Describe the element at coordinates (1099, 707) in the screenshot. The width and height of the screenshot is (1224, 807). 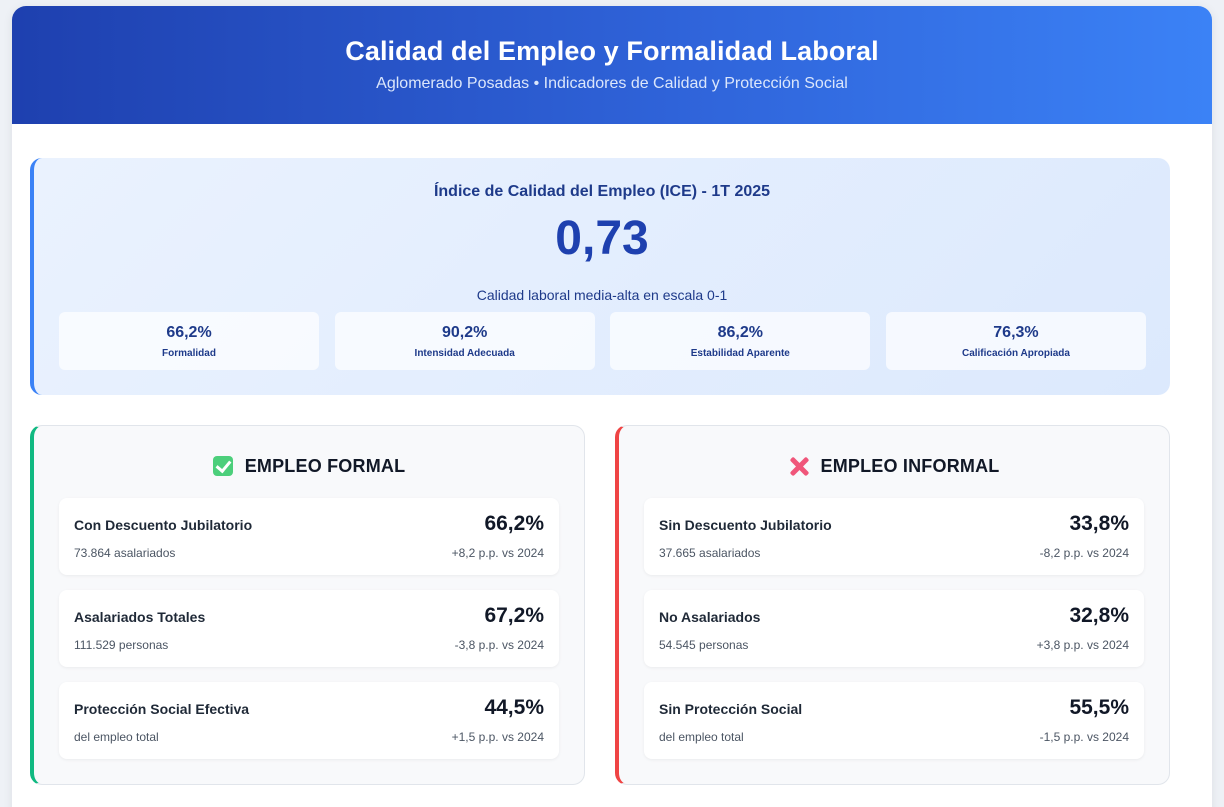
I see `item-value: 55,5%` at that location.